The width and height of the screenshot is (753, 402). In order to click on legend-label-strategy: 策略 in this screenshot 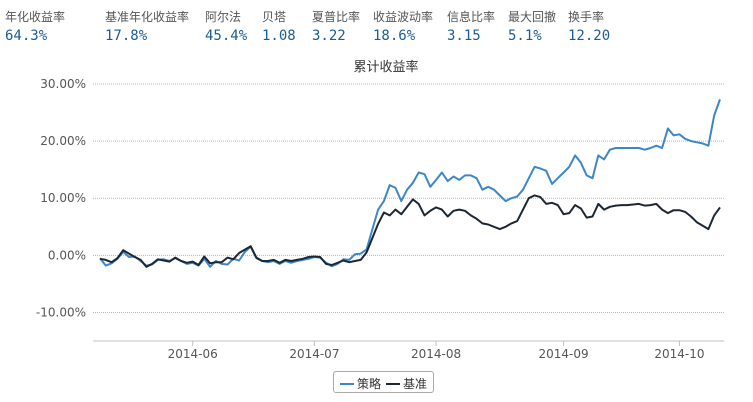, I will do `click(369, 384)`.